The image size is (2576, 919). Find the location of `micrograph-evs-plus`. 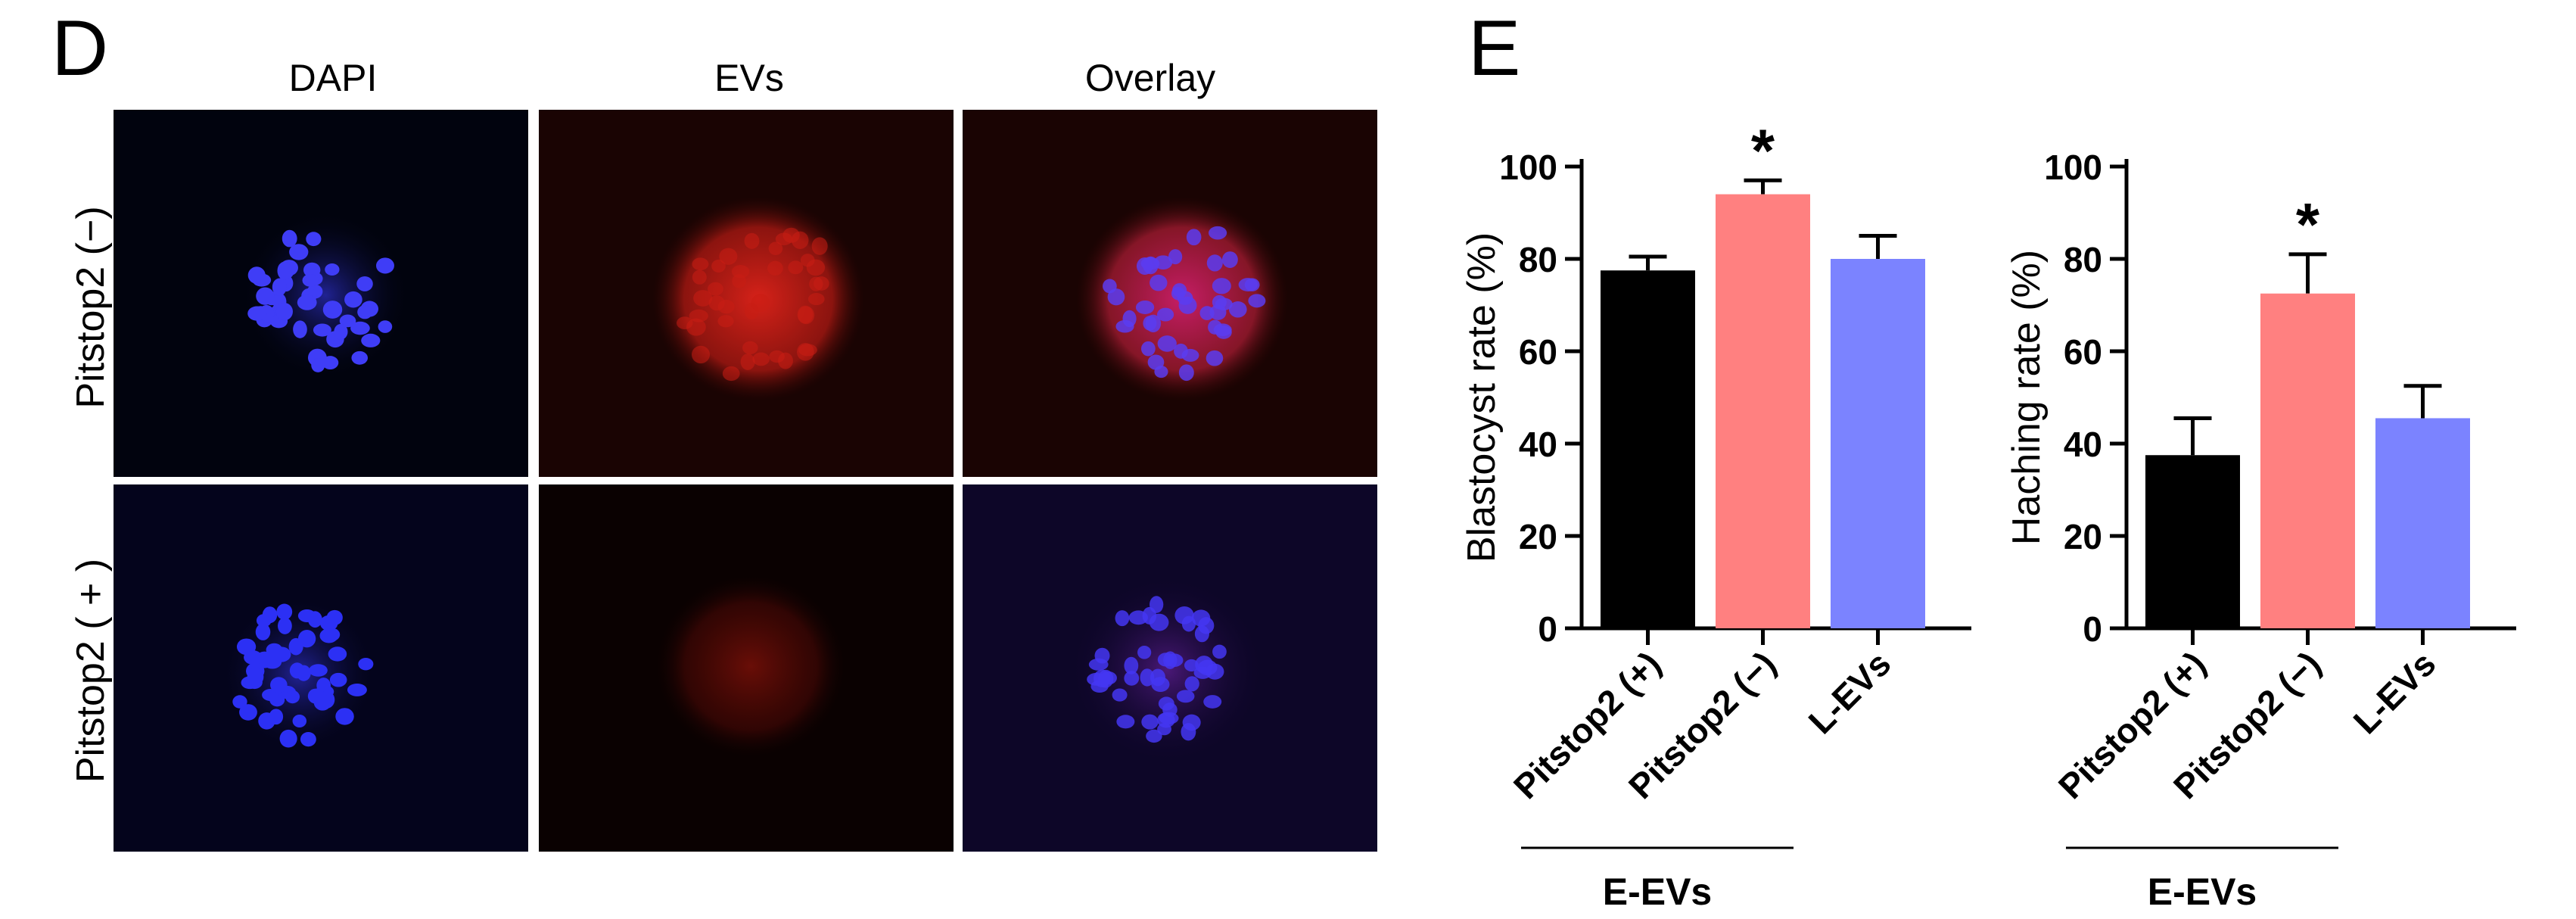

micrograph-evs-plus is located at coordinates (746, 668).